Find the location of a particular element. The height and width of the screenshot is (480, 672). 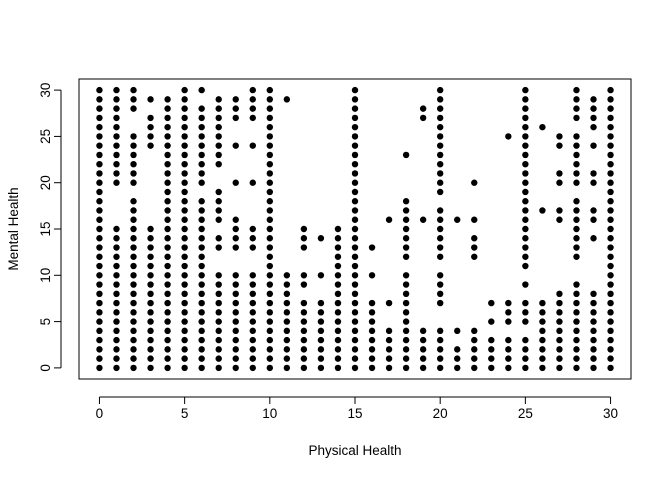

x-tick-label: 20 is located at coordinates (440, 413).